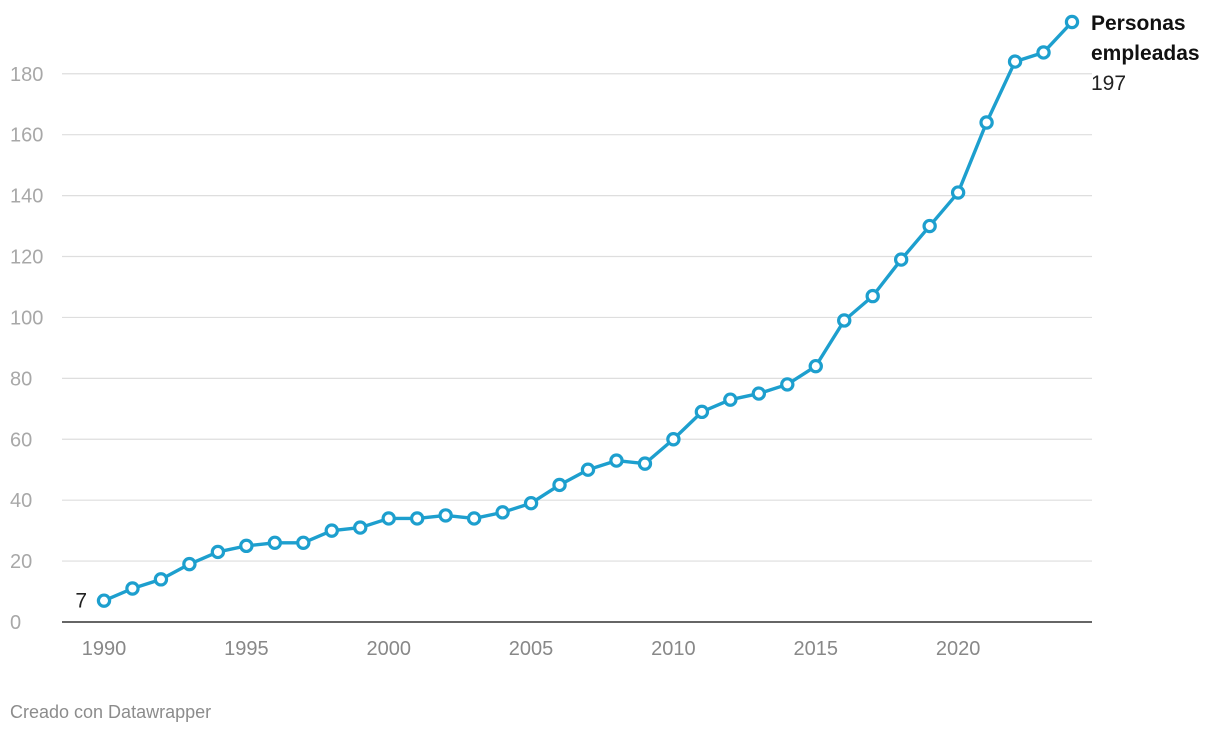 The image size is (1220, 738). I want to click on x-tick-label: 2020, so click(958, 649).